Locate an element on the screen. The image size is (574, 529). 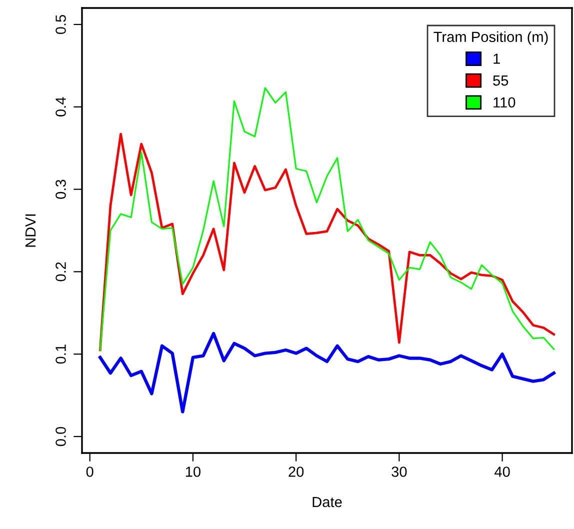
x-tick-label: 0 is located at coordinates (90, 471).